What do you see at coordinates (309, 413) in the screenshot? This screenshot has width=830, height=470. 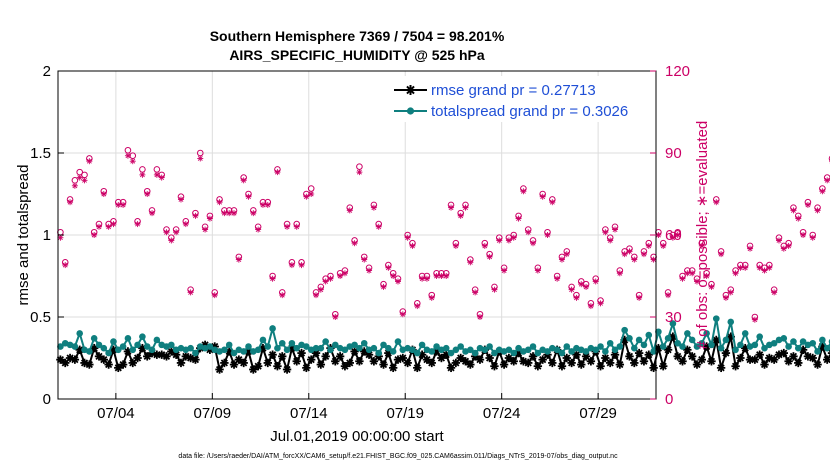 I see `x-tick-label: 07/14` at bounding box center [309, 413].